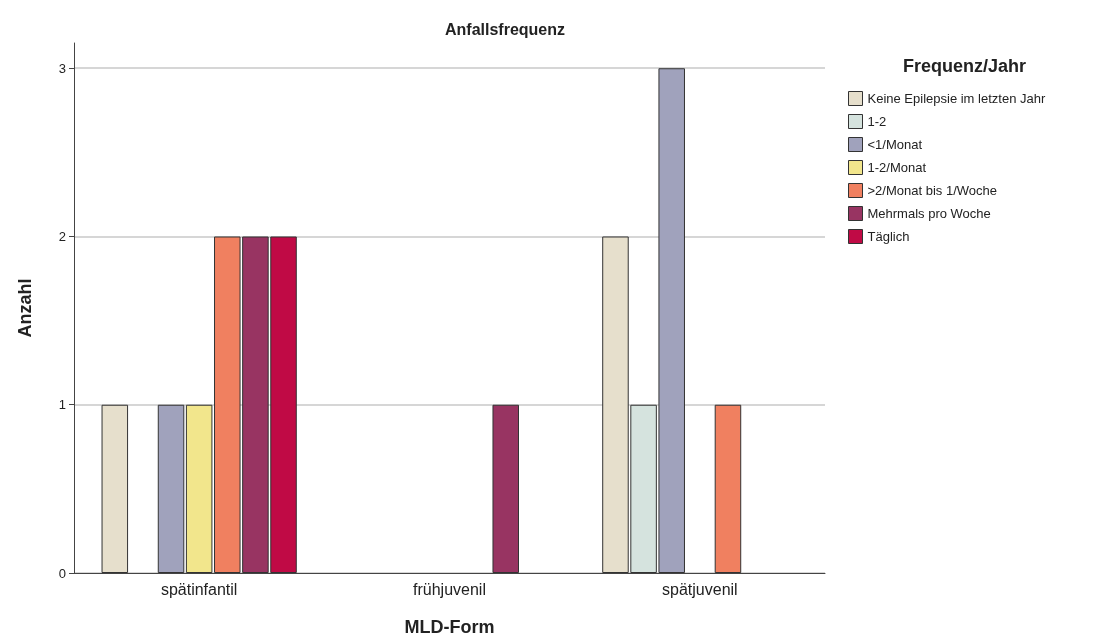 This screenshot has width=1102, height=643. Describe the element at coordinates (897, 167) in the screenshot. I see `legend-label: 1-2/Monat` at that location.